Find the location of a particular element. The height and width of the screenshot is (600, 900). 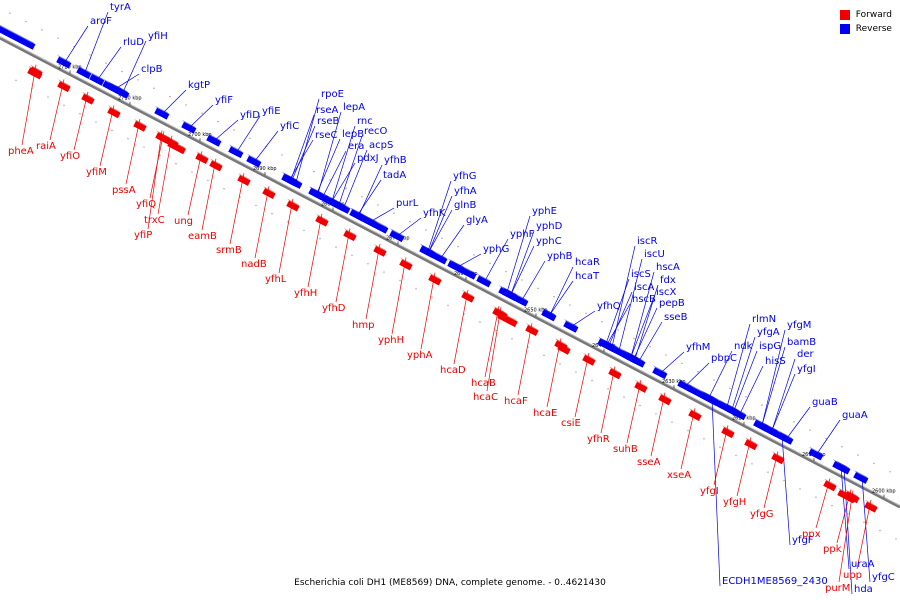

reverse-gene-label-yphE: yphE is located at coordinates (544, 211).